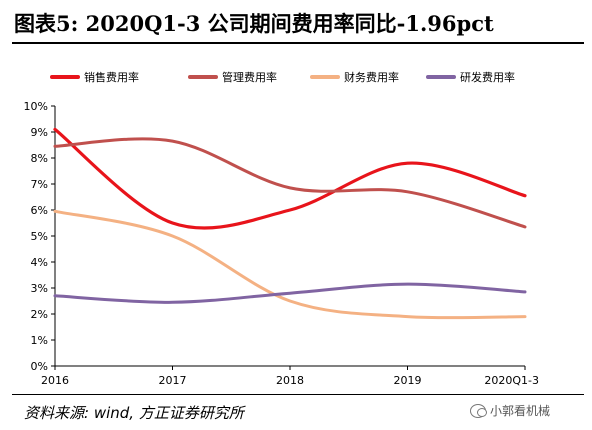 The height and width of the screenshot is (430, 592). I want to click on legend-label: 管理费用率, so click(249, 77).